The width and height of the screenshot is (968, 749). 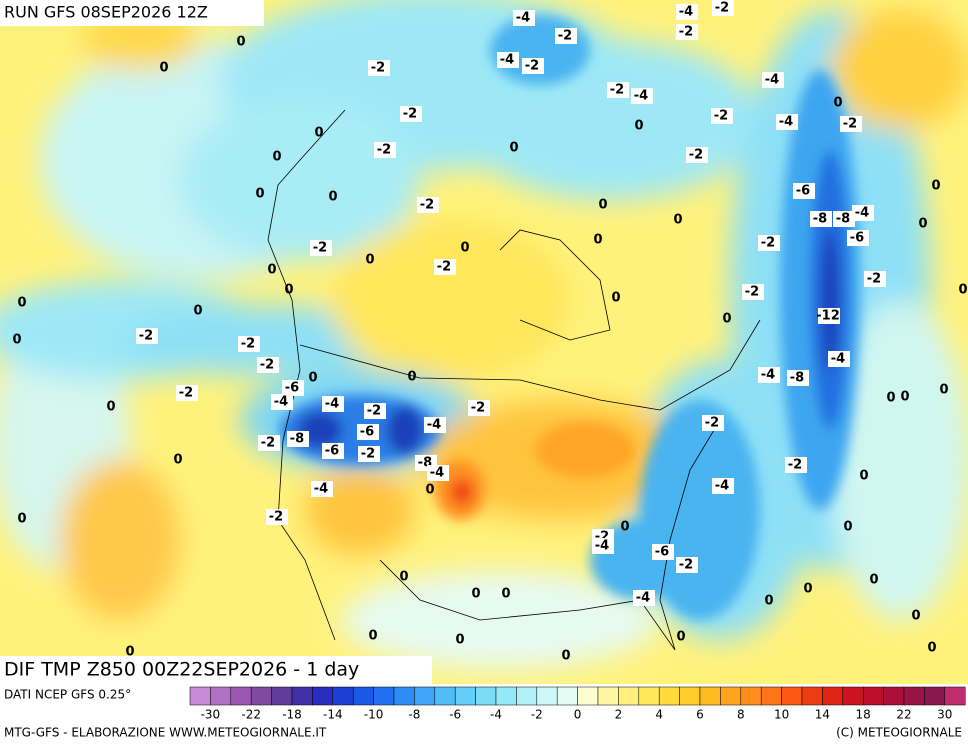 What do you see at coordinates (106, 12) in the screenshot?
I see `run-label: RUN GFS 08SEP2026 12Z` at bounding box center [106, 12].